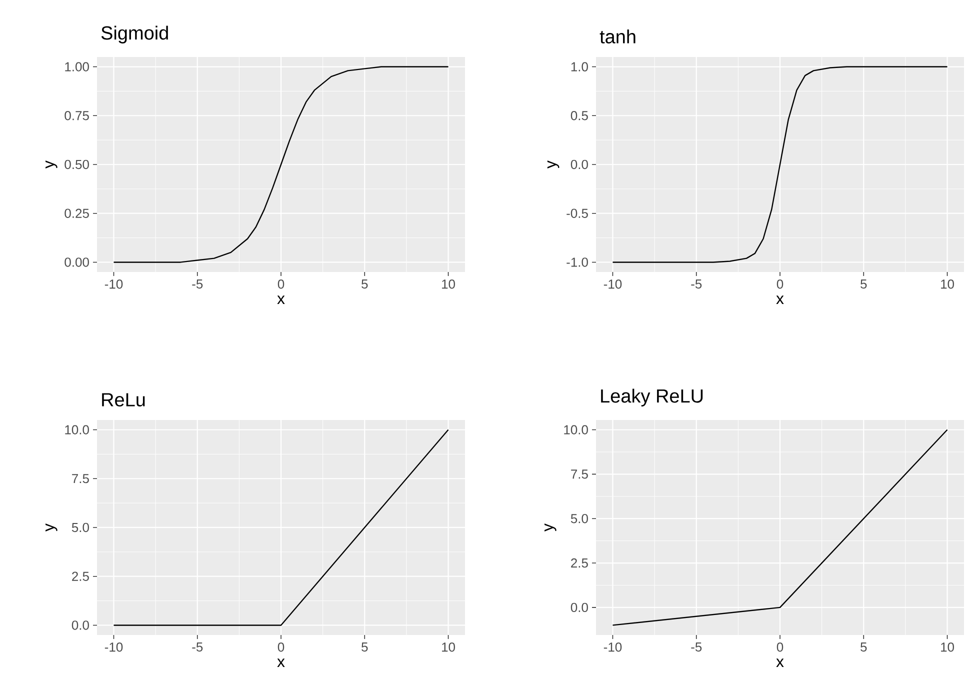 This screenshot has height=693, width=975. What do you see at coordinates (577, 262) in the screenshot?
I see `y-tick-label: -1.0` at bounding box center [577, 262].